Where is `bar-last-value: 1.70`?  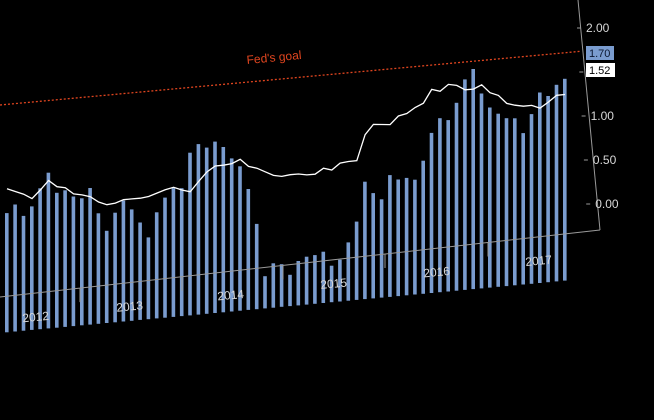
bar-last-value: 1.70 is located at coordinates (599, 54).